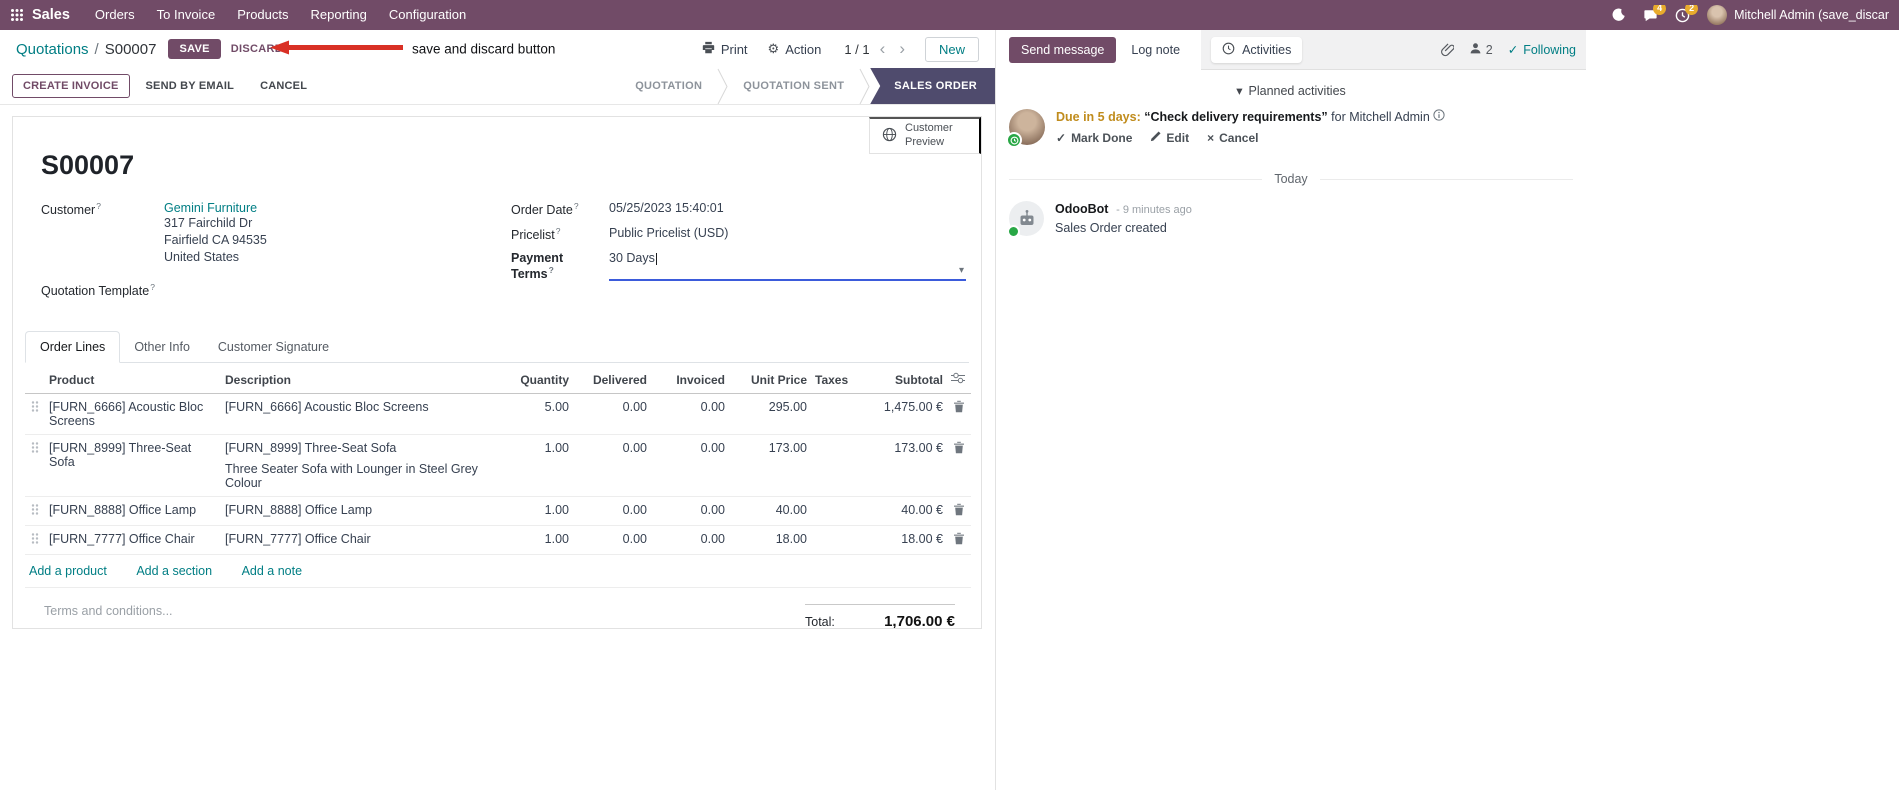 The image size is (1899, 790). Describe the element at coordinates (839, 379) in the screenshot. I see `column-taxes: Taxes` at that location.